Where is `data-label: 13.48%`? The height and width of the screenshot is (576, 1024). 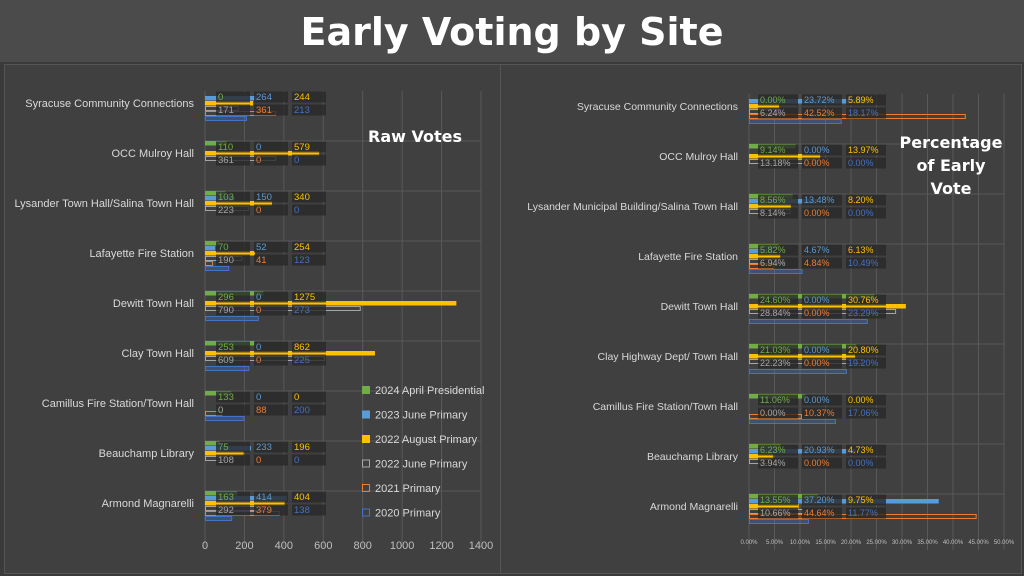 data-label: 13.48% is located at coordinates (819, 200).